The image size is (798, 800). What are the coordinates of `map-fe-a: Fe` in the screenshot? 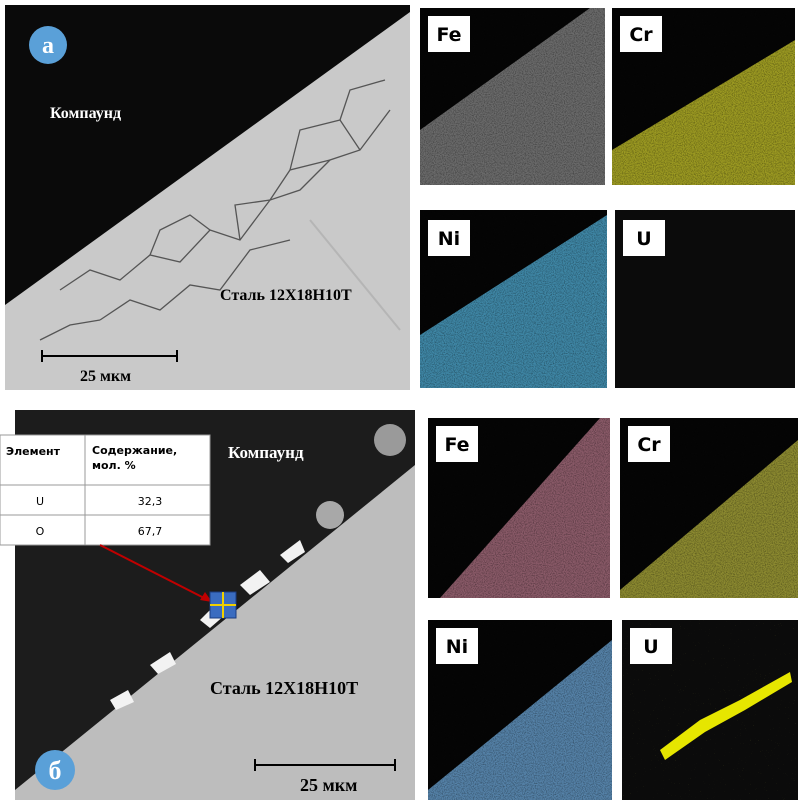 It's located at (512, 96).